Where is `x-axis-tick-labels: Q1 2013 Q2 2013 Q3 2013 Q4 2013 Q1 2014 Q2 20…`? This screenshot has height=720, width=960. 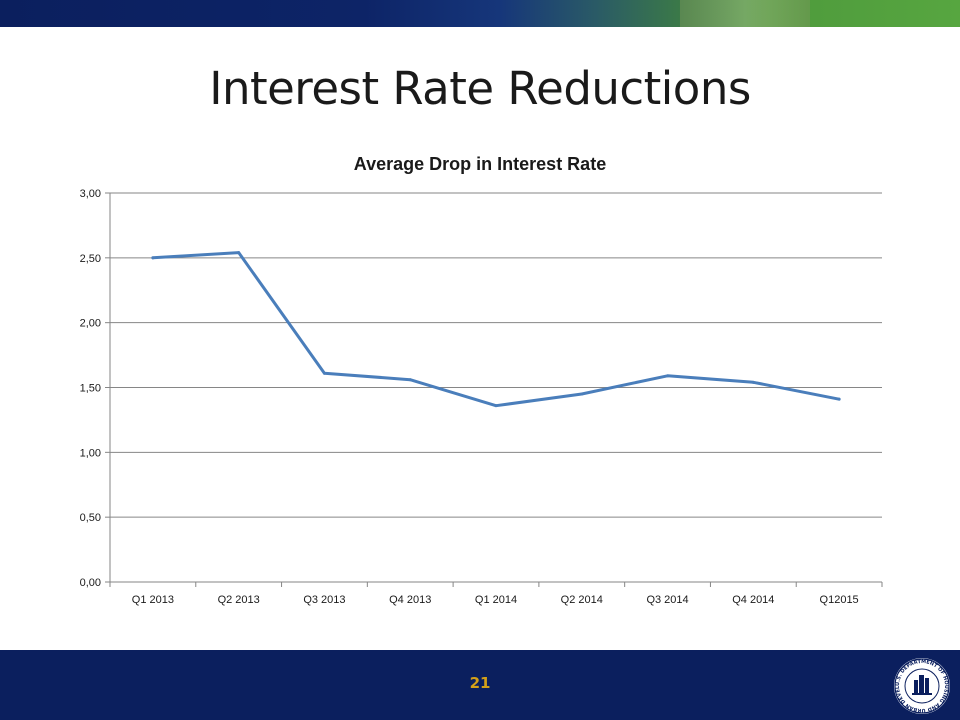
x-axis-tick-labels: Q1 2013 Q2 2013 Q3 2013 Q4 2013 Q1 2014 Q2 20… is located at coordinates (495, 600).